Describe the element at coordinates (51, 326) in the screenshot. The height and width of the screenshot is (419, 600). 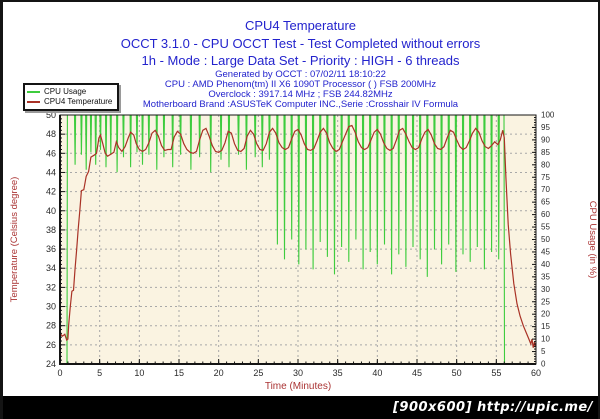
I see `y-left-tick-label: 28` at that location.